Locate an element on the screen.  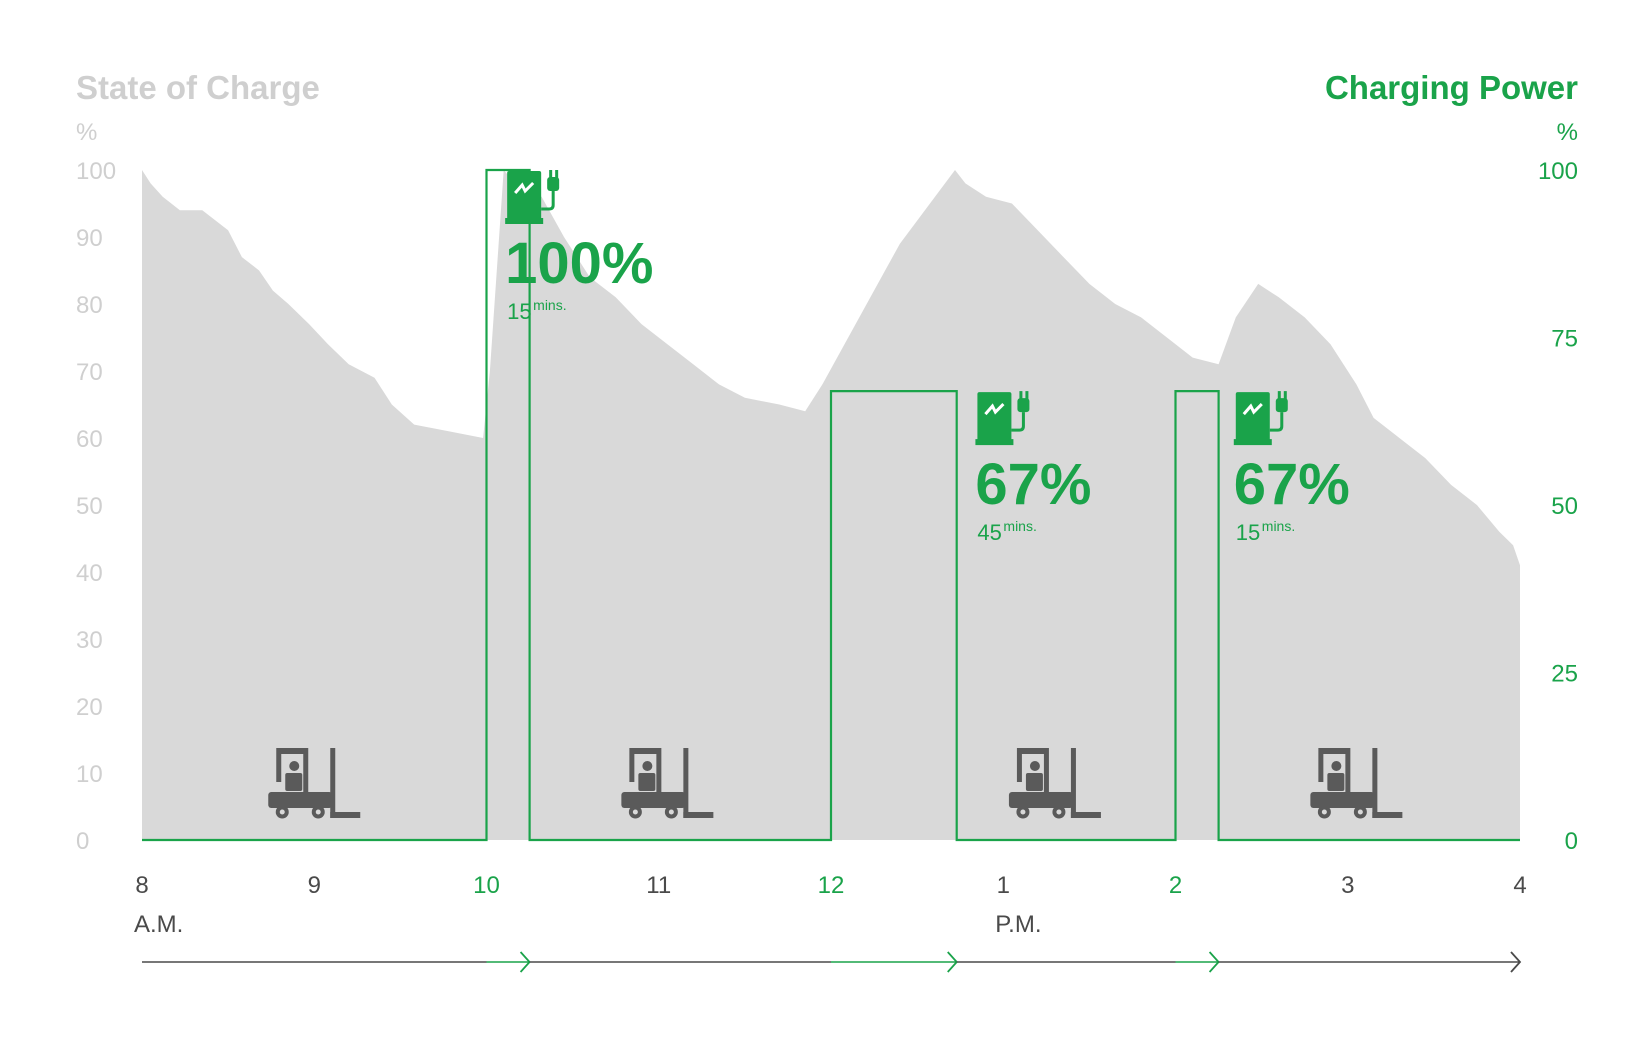
x-tick-label: 1 is located at coordinates (1003, 885).